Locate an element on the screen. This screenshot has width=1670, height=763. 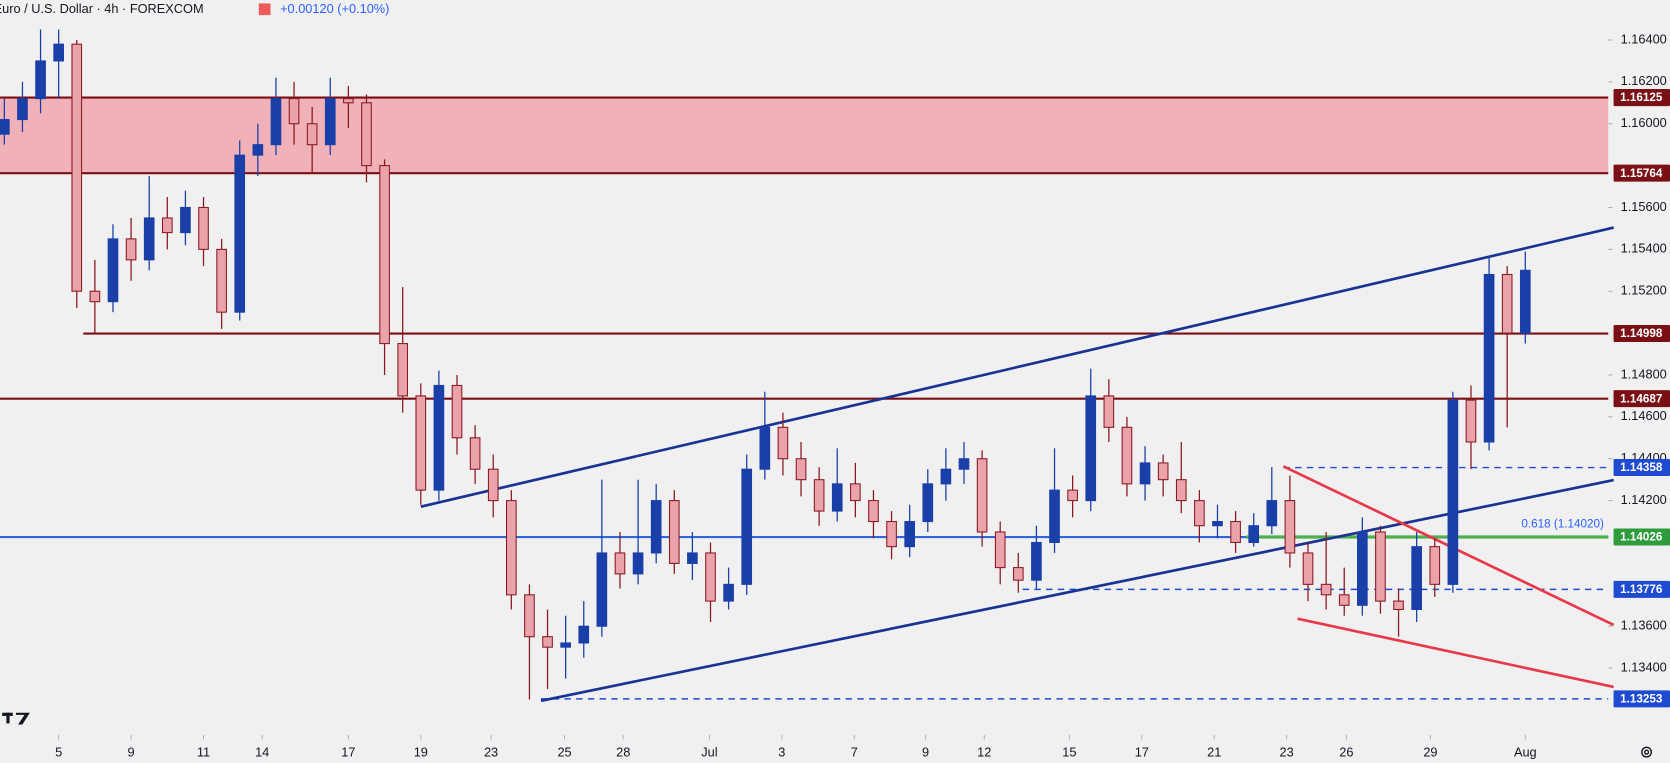
y-tick-label: 1.14200 is located at coordinates (1644, 499).